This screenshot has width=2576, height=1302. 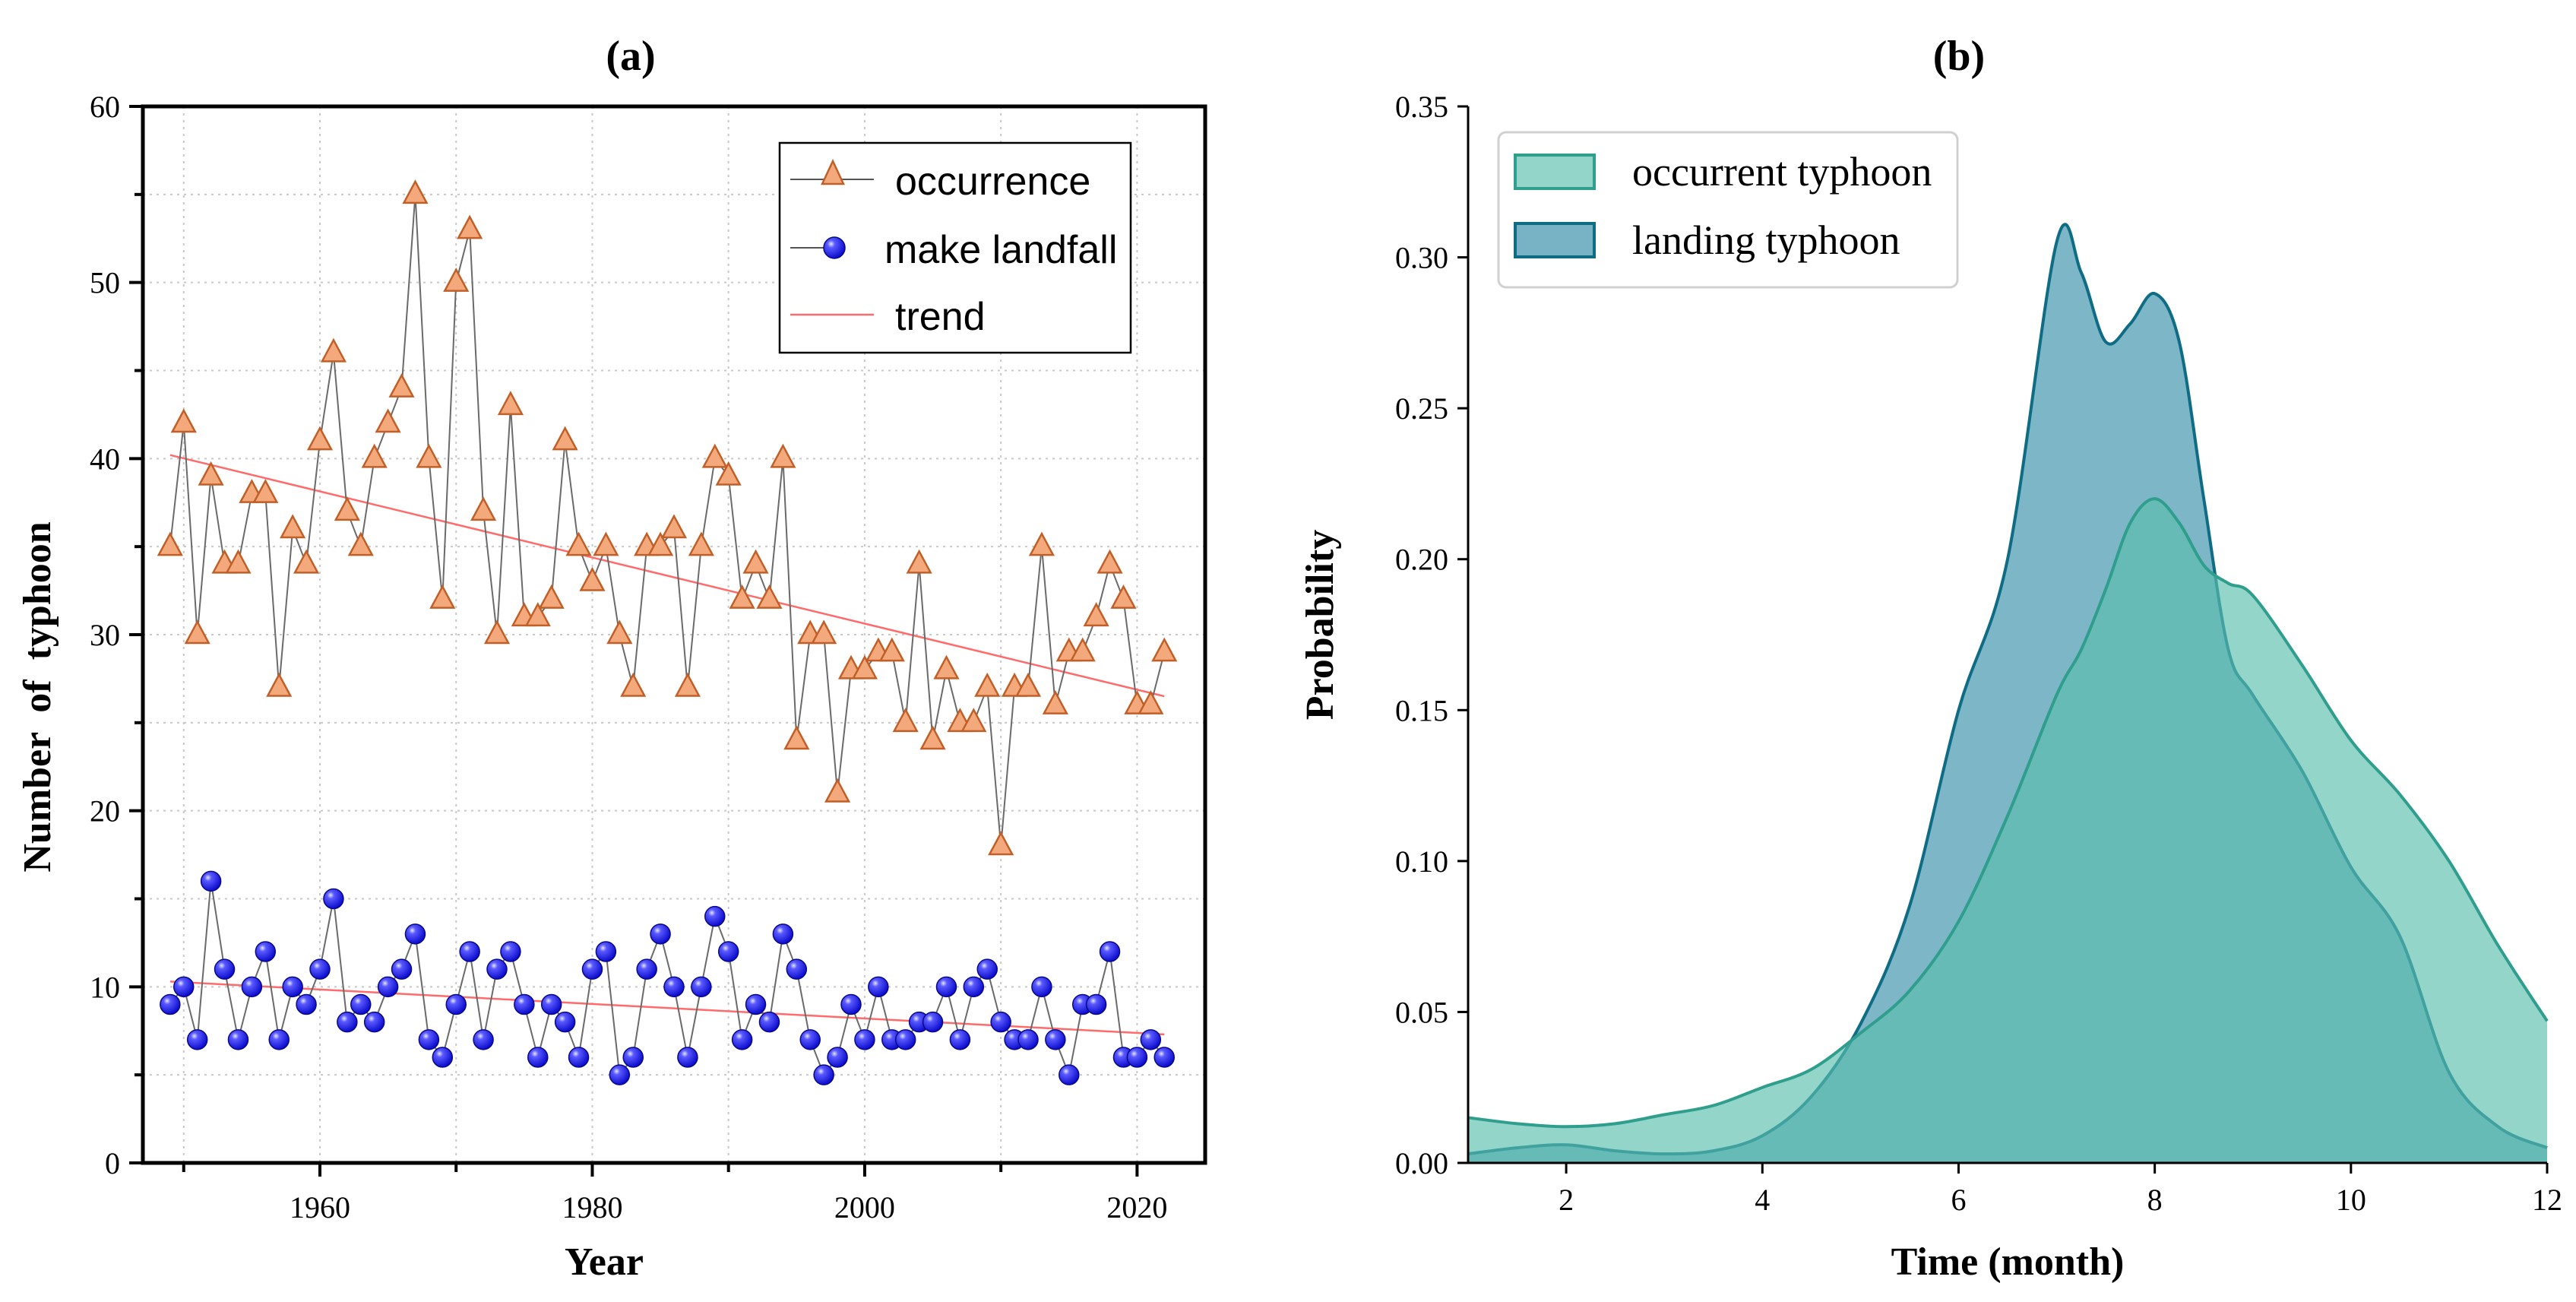 I want to click on circle-marker-icon, so click(x=834, y=247).